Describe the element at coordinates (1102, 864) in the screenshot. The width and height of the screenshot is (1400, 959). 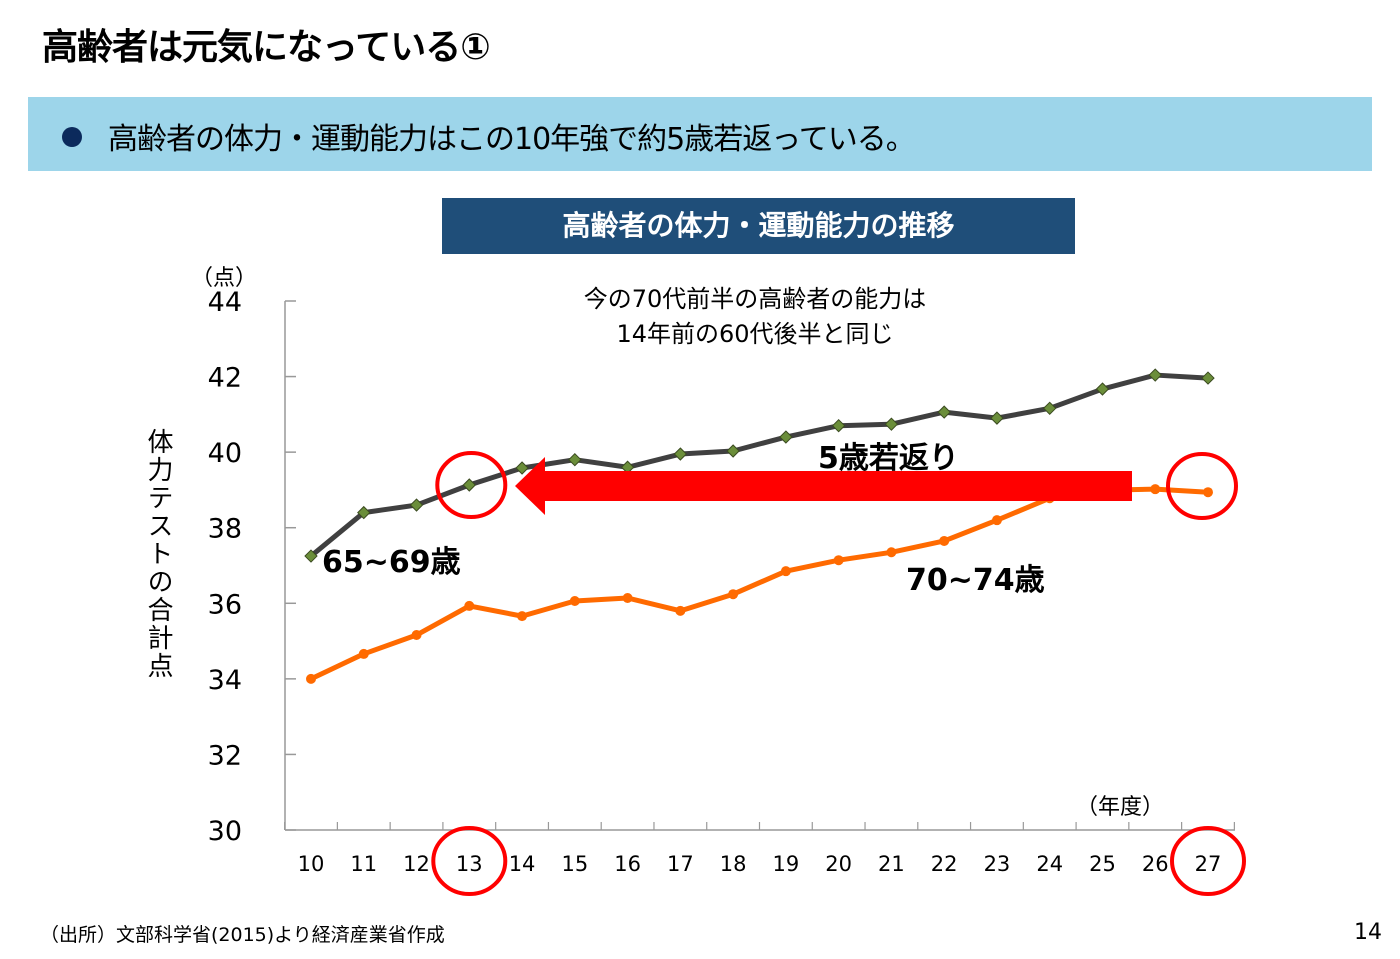
I see `x-tick-label: 25` at that location.